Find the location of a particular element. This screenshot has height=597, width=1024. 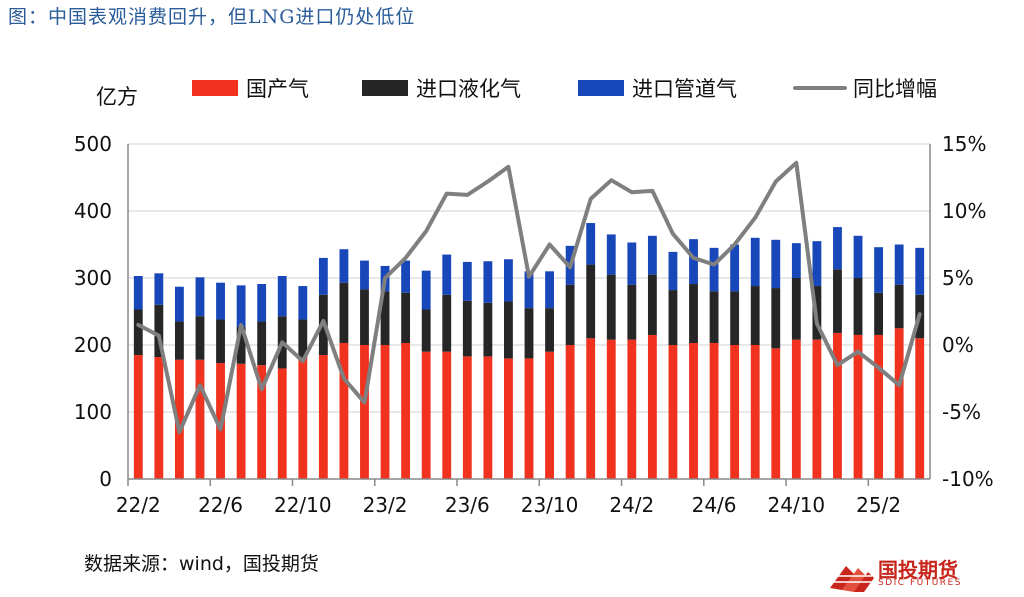

x-tick-label: 23/2 is located at coordinates (385, 505).